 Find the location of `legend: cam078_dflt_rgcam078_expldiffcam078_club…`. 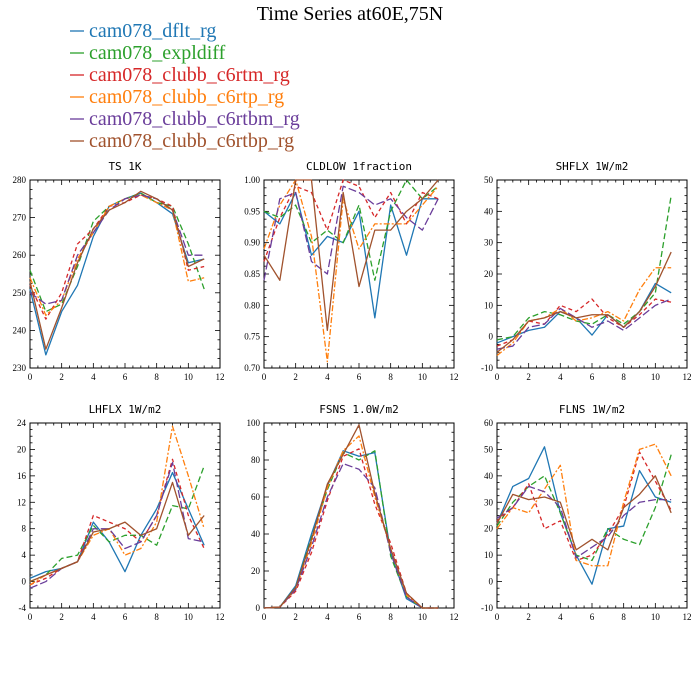

legend: cam078_dflt_rgcam078_expldiffcam078_club… is located at coordinates (185, 86).